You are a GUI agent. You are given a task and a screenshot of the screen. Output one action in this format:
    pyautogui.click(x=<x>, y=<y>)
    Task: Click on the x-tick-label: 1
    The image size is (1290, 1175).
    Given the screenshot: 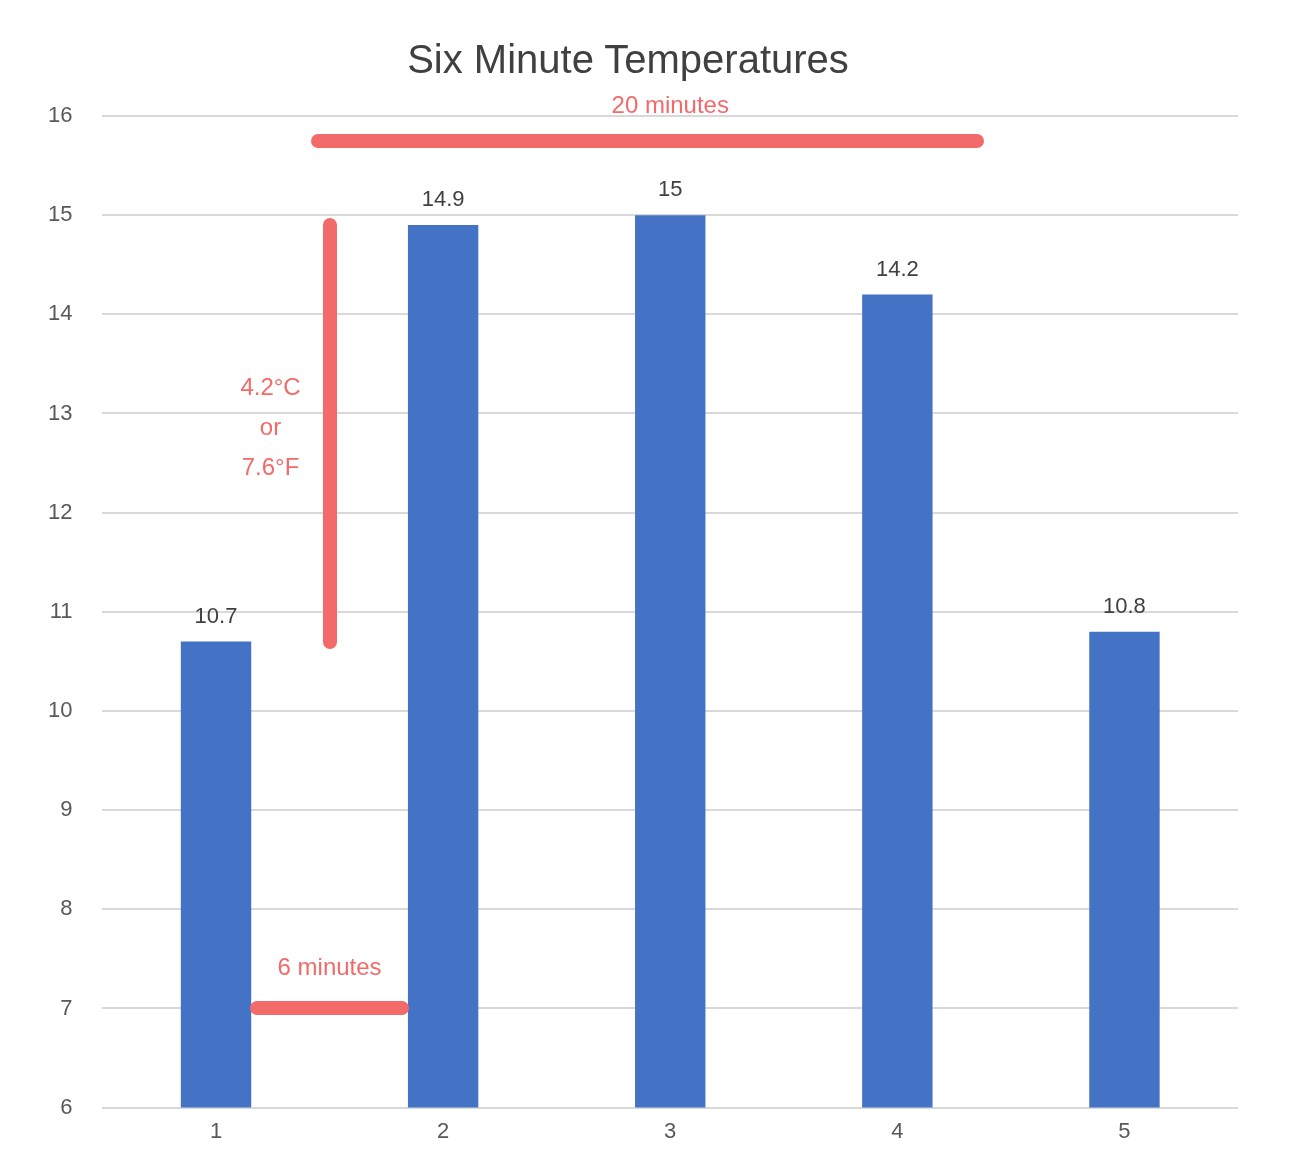 What is the action you would take?
    pyautogui.click(x=216, y=1130)
    